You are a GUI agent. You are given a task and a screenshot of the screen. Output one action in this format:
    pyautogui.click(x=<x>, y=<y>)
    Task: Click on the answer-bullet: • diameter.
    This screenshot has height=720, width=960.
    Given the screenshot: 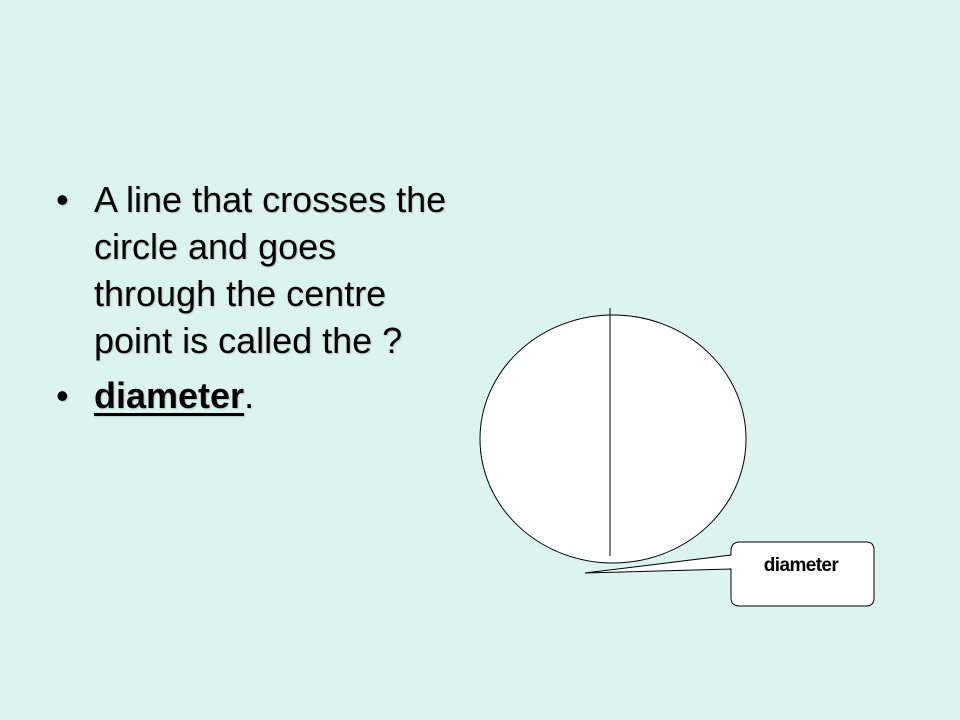 What is the action you would take?
    pyautogui.click(x=261, y=395)
    